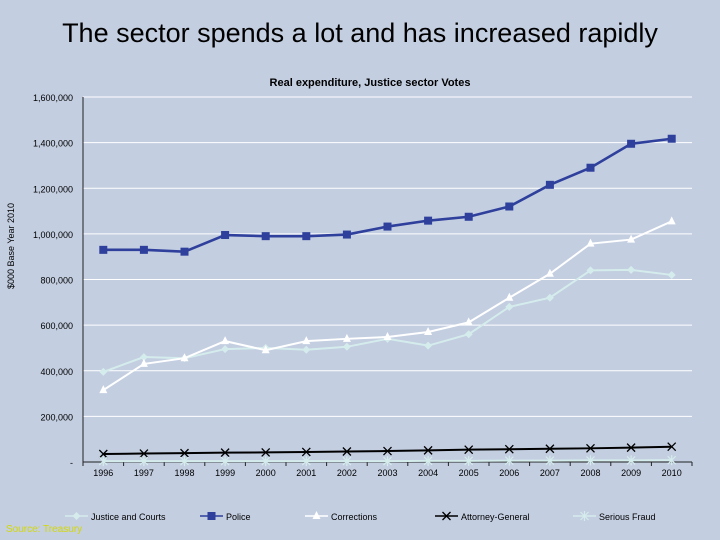 This screenshot has height=540, width=720. What do you see at coordinates (672, 473) in the screenshot?
I see `x-tick-label: 2010` at bounding box center [672, 473].